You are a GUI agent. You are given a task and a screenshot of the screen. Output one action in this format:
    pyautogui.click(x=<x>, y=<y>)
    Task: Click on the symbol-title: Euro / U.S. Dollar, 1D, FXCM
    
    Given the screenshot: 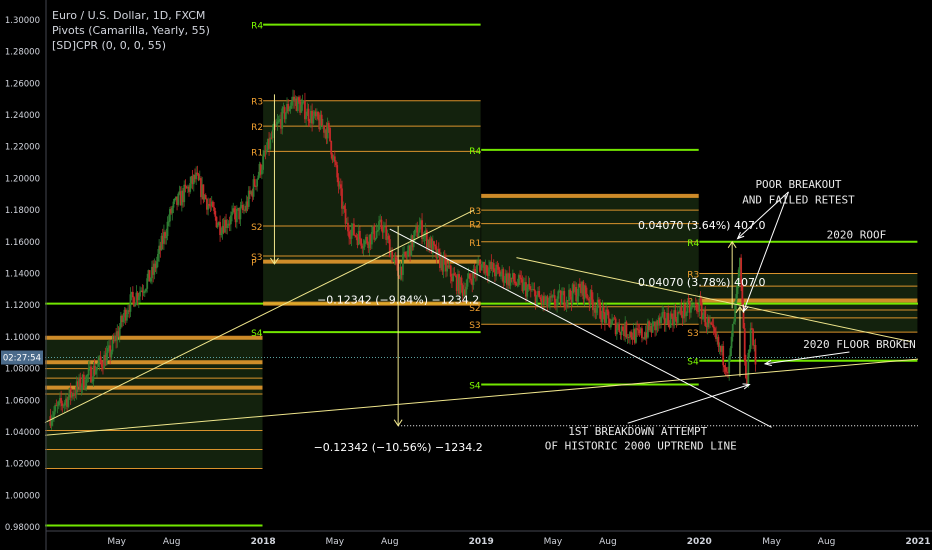 What is the action you would take?
    pyautogui.click(x=129, y=15)
    